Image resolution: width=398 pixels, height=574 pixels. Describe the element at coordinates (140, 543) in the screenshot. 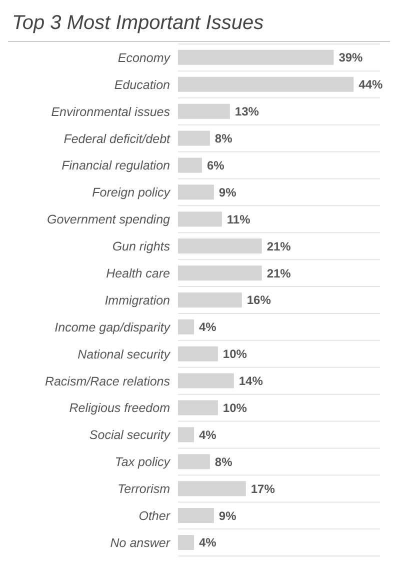

I see `y-tick-label: No answer` at that location.